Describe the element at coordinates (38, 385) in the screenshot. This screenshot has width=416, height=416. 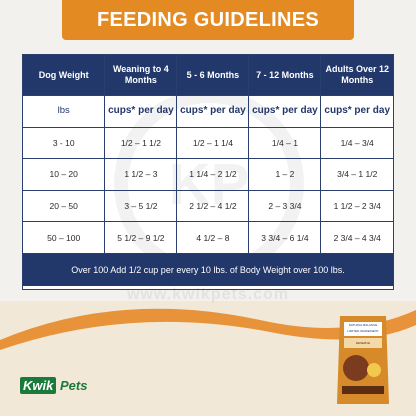
I see `logo-kwik: Kwik` at that location.